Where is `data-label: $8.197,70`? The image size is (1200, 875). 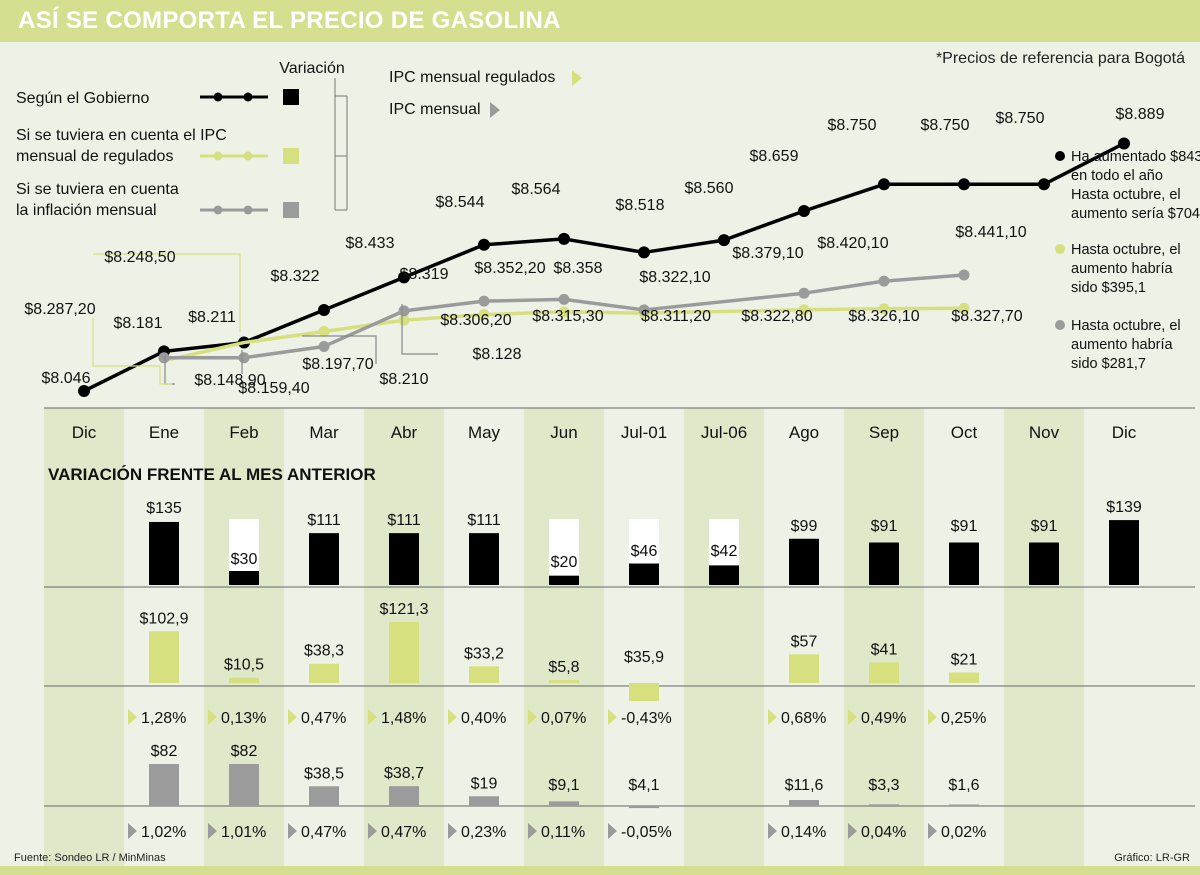 data-label: $8.197,70 is located at coordinates (337, 364).